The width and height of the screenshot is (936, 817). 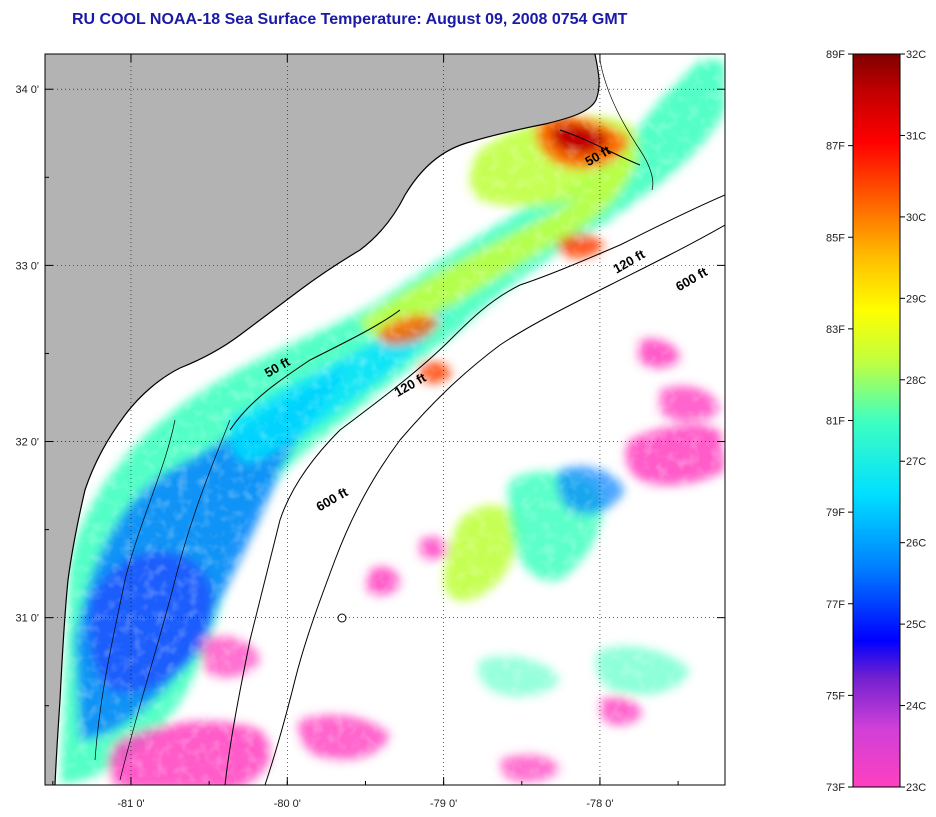 What do you see at coordinates (130, 804) in the screenshot?
I see `lon-tick-label: -81 0'` at bounding box center [130, 804].